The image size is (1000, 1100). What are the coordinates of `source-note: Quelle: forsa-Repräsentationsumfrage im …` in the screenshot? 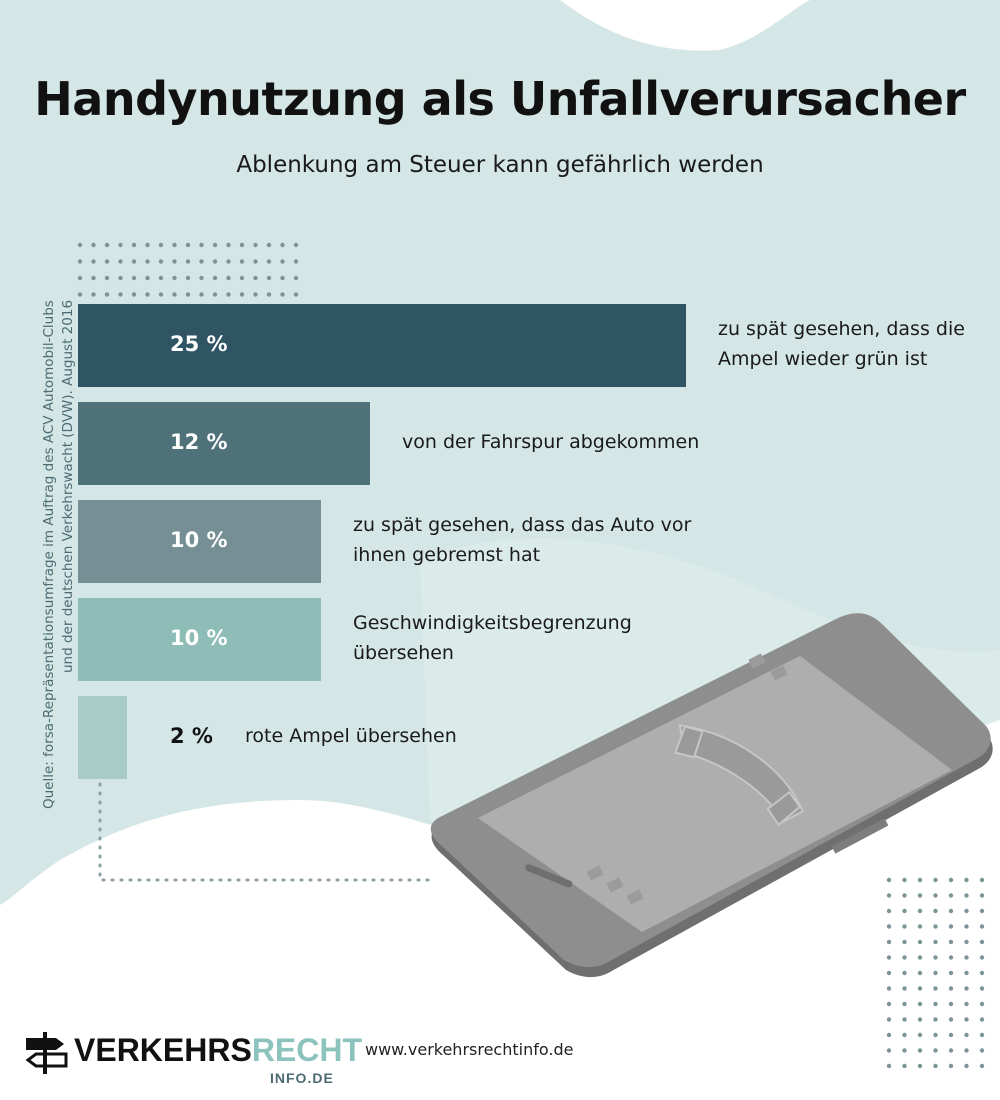 It's located at (60, 580).